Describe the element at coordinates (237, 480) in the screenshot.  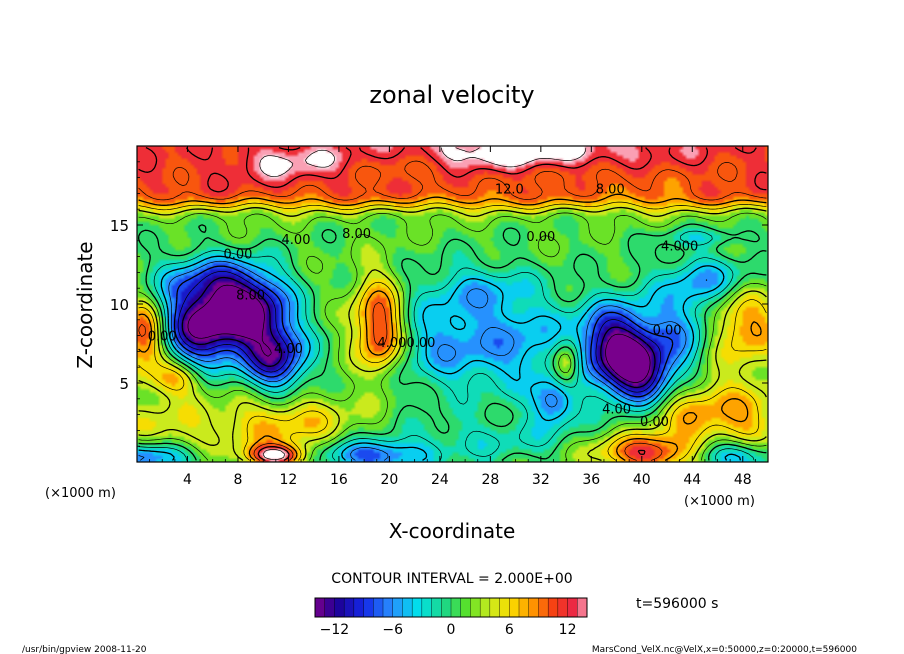
I see `x-tick-label: 8` at that location.